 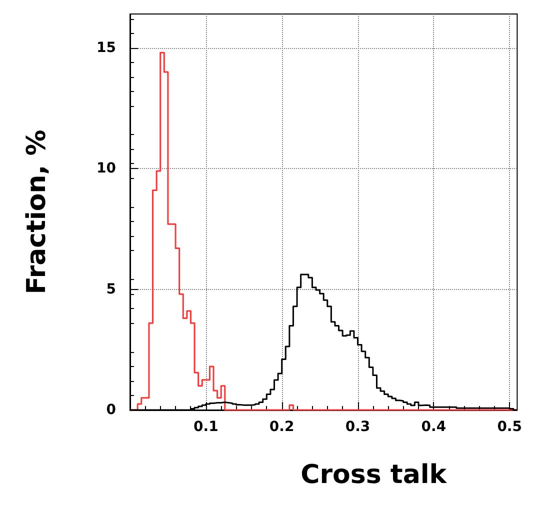 I want to click on y-tick-label: 10, so click(x=106, y=168).